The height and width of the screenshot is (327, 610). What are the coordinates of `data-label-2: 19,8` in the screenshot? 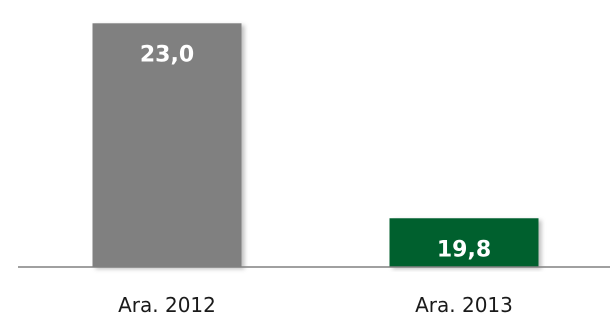 It's located at (464, 249).